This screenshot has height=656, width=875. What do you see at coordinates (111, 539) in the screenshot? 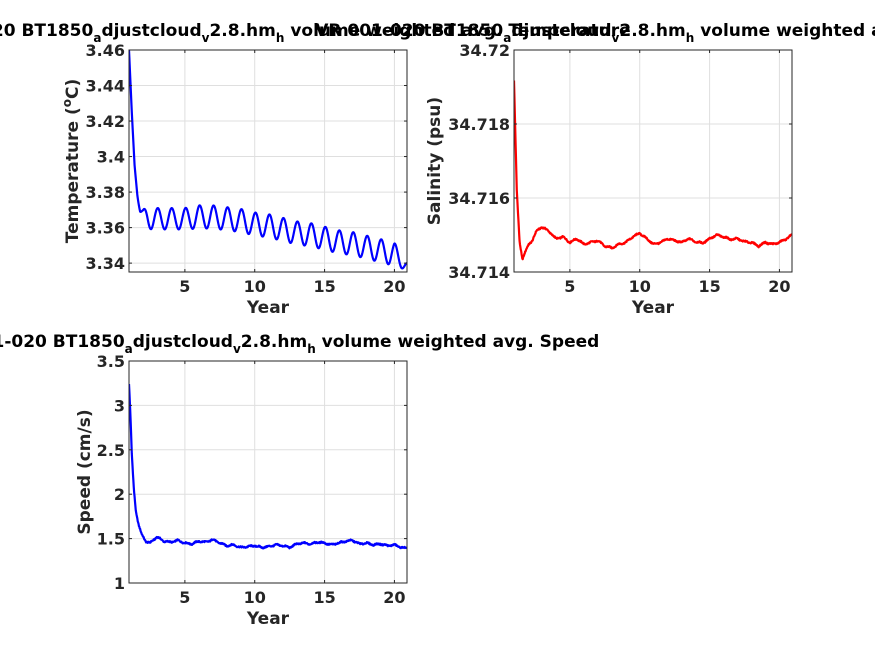
I see `y-tick-label: 1.5` at bounding box center [111, 539].